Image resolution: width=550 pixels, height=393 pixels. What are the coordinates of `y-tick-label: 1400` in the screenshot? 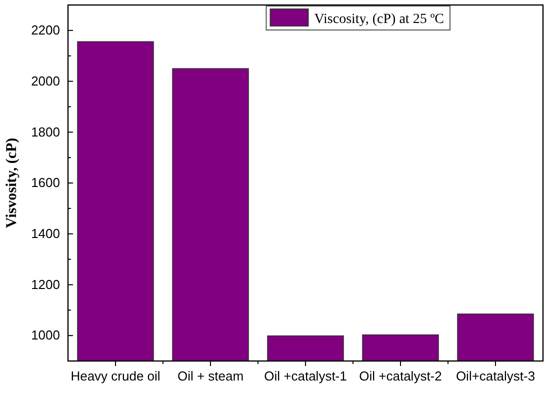 It's located at (45, 234).